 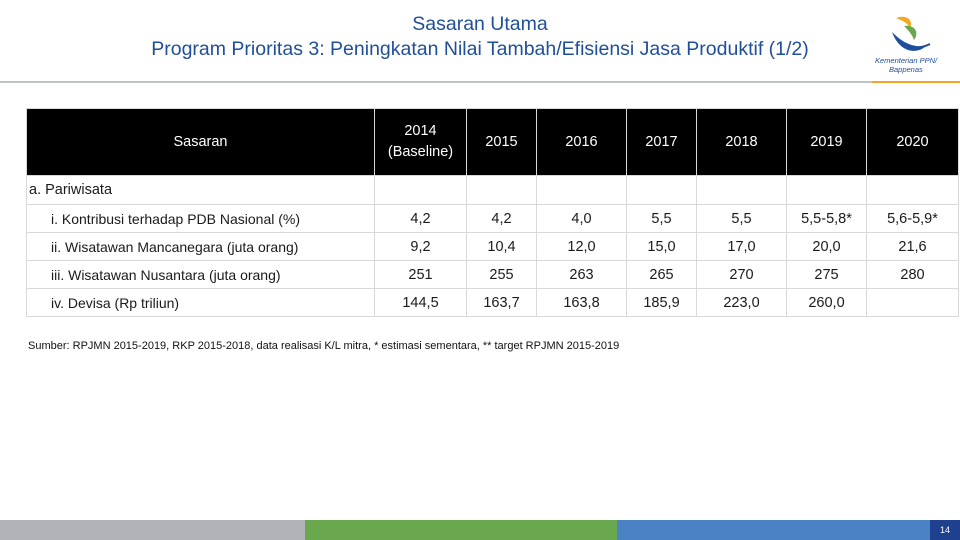 I want to click on table-cell: 4,0, so click(x=581, y=218).